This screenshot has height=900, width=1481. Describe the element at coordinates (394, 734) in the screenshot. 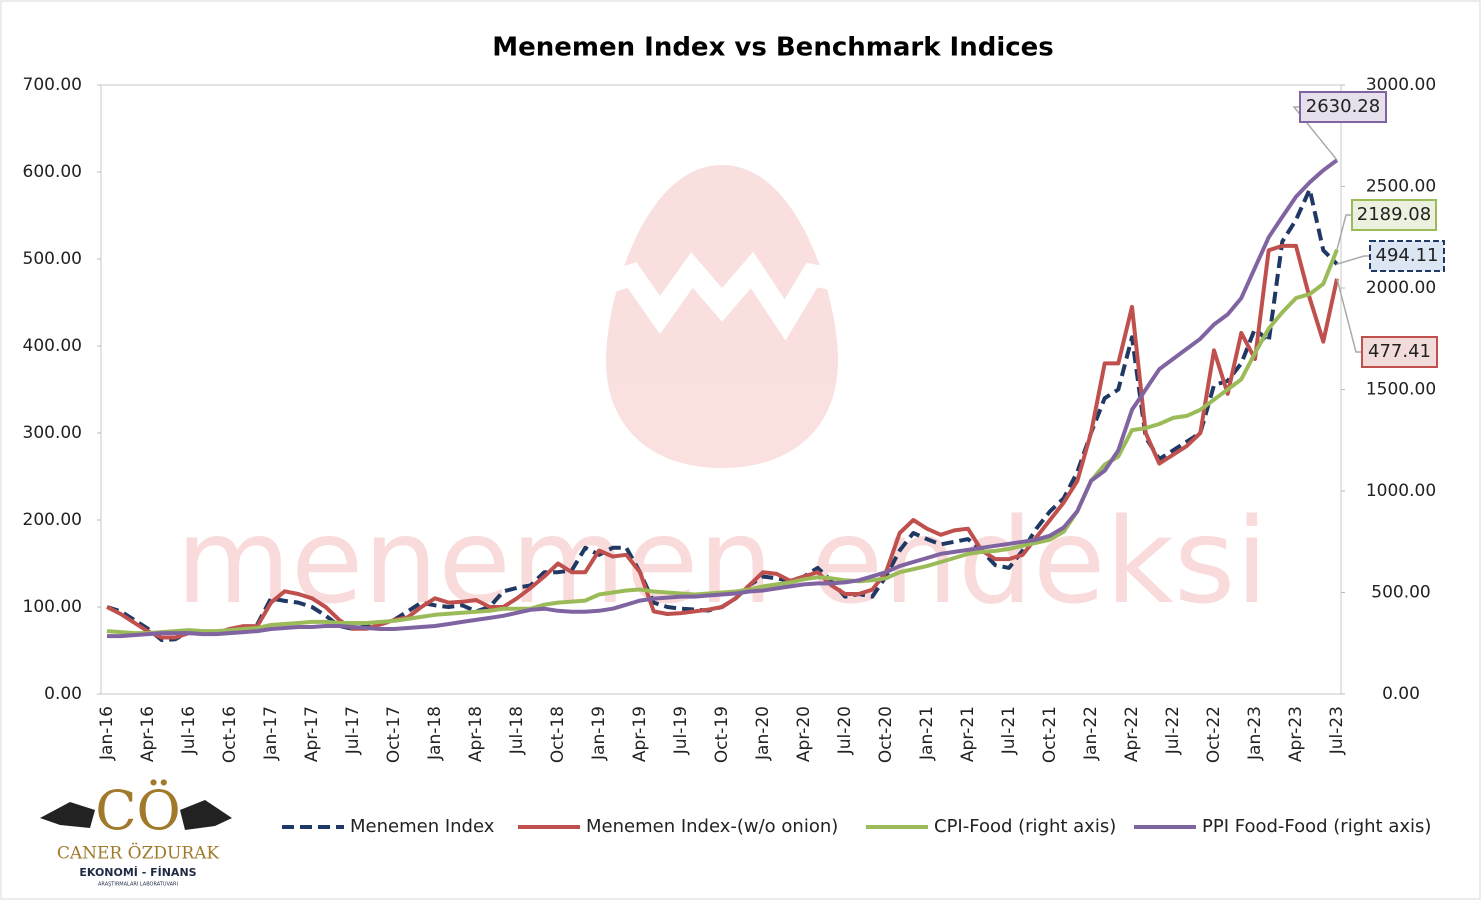

I see `x-tick-label: Oct-17` at that location.